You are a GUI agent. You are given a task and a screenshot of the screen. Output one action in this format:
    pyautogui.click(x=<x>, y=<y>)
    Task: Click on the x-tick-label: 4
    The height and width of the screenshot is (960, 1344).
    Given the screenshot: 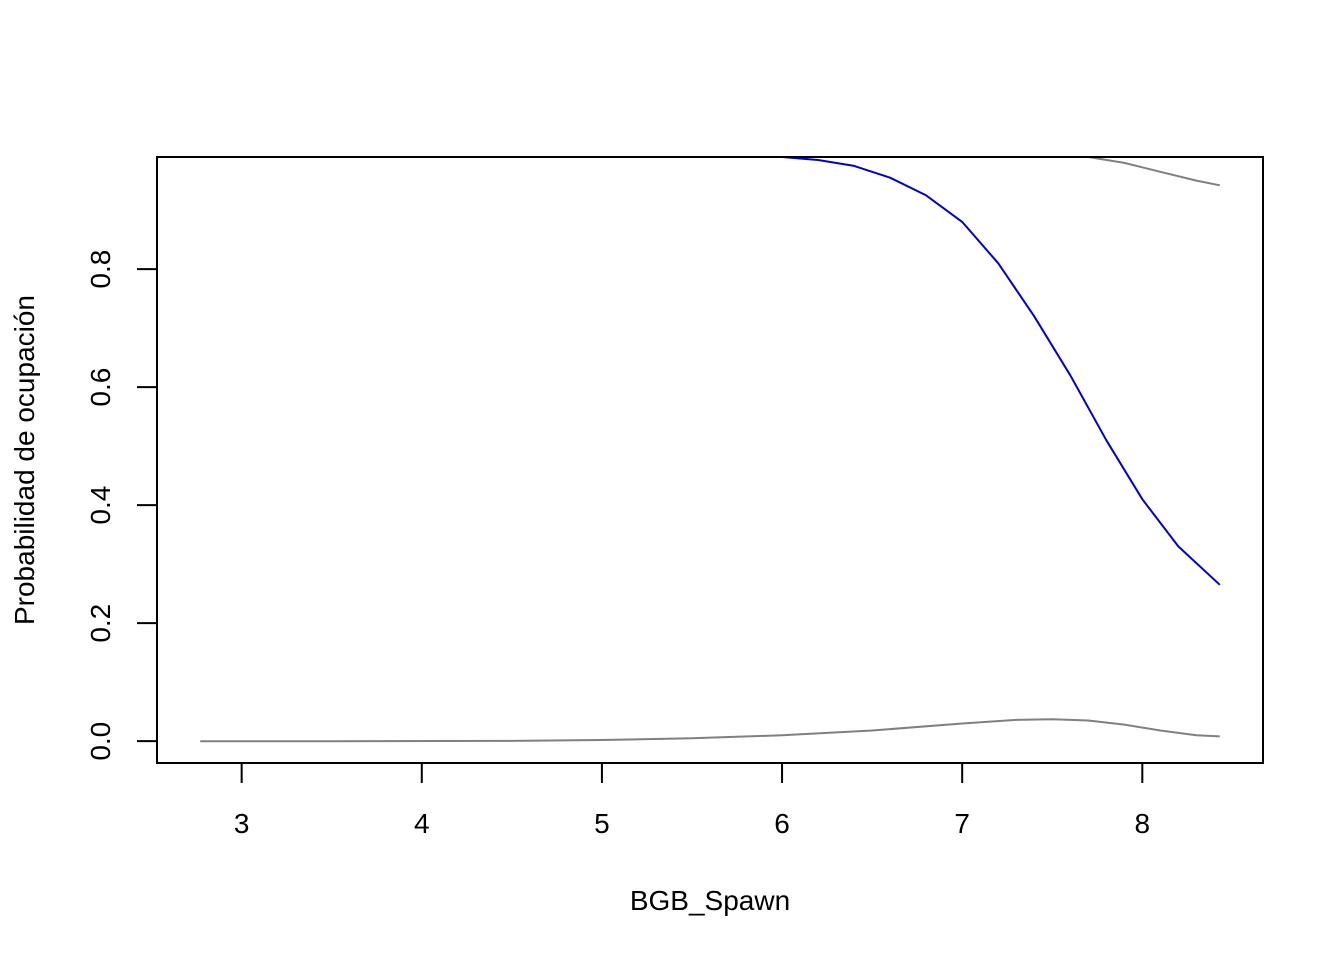 What is the action you would take?
    pyautogui.click(x=422, y=823)
    